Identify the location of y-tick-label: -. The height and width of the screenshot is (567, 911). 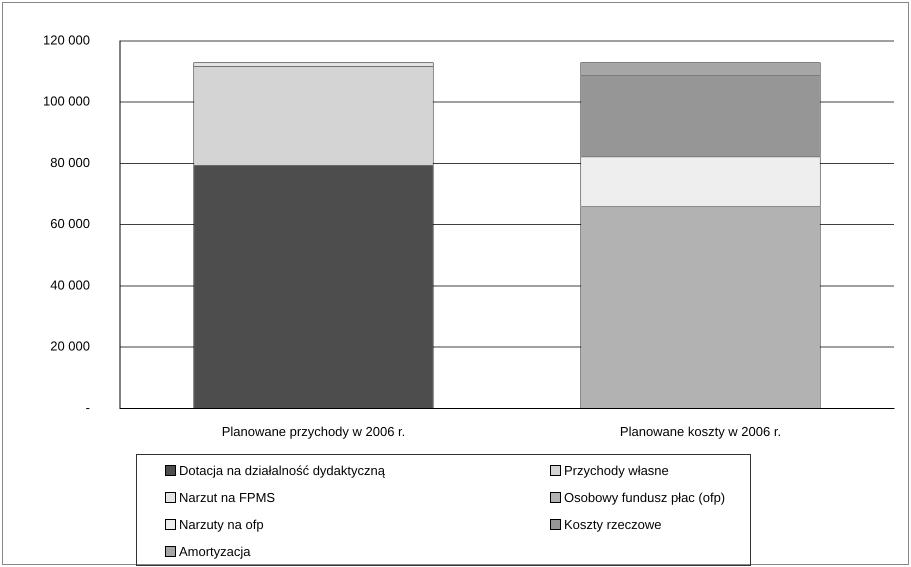
(88, 407).